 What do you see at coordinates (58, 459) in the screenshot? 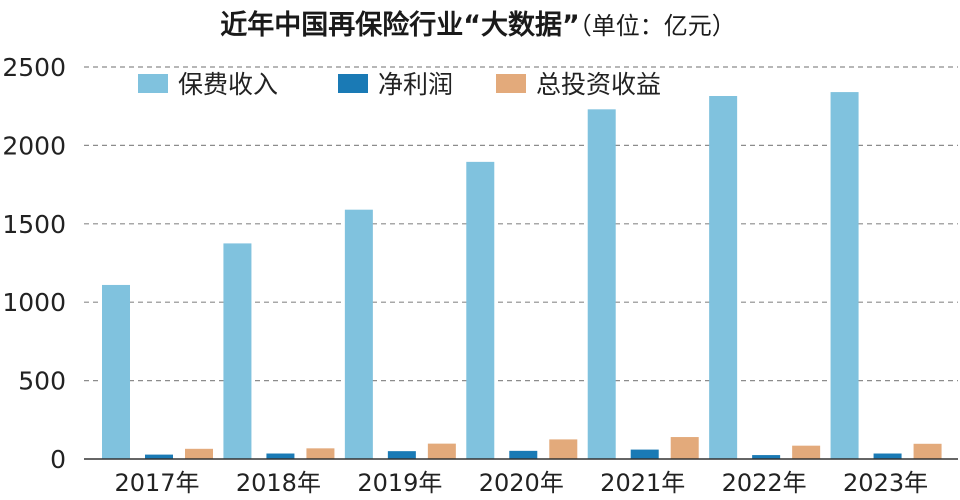
I see `y-tick-label: 0` at bounding box center [58, 459].